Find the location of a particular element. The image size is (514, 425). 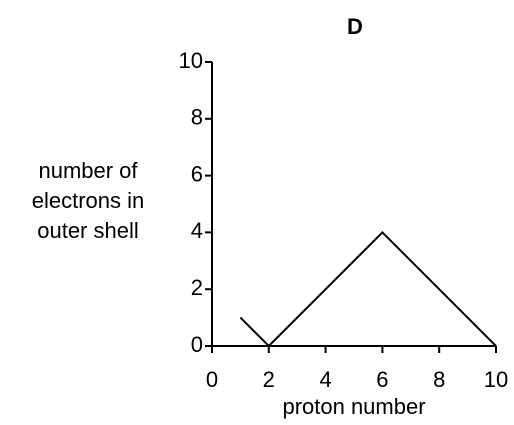

x-tick-label: 2 is located at coordinates (269, 379).